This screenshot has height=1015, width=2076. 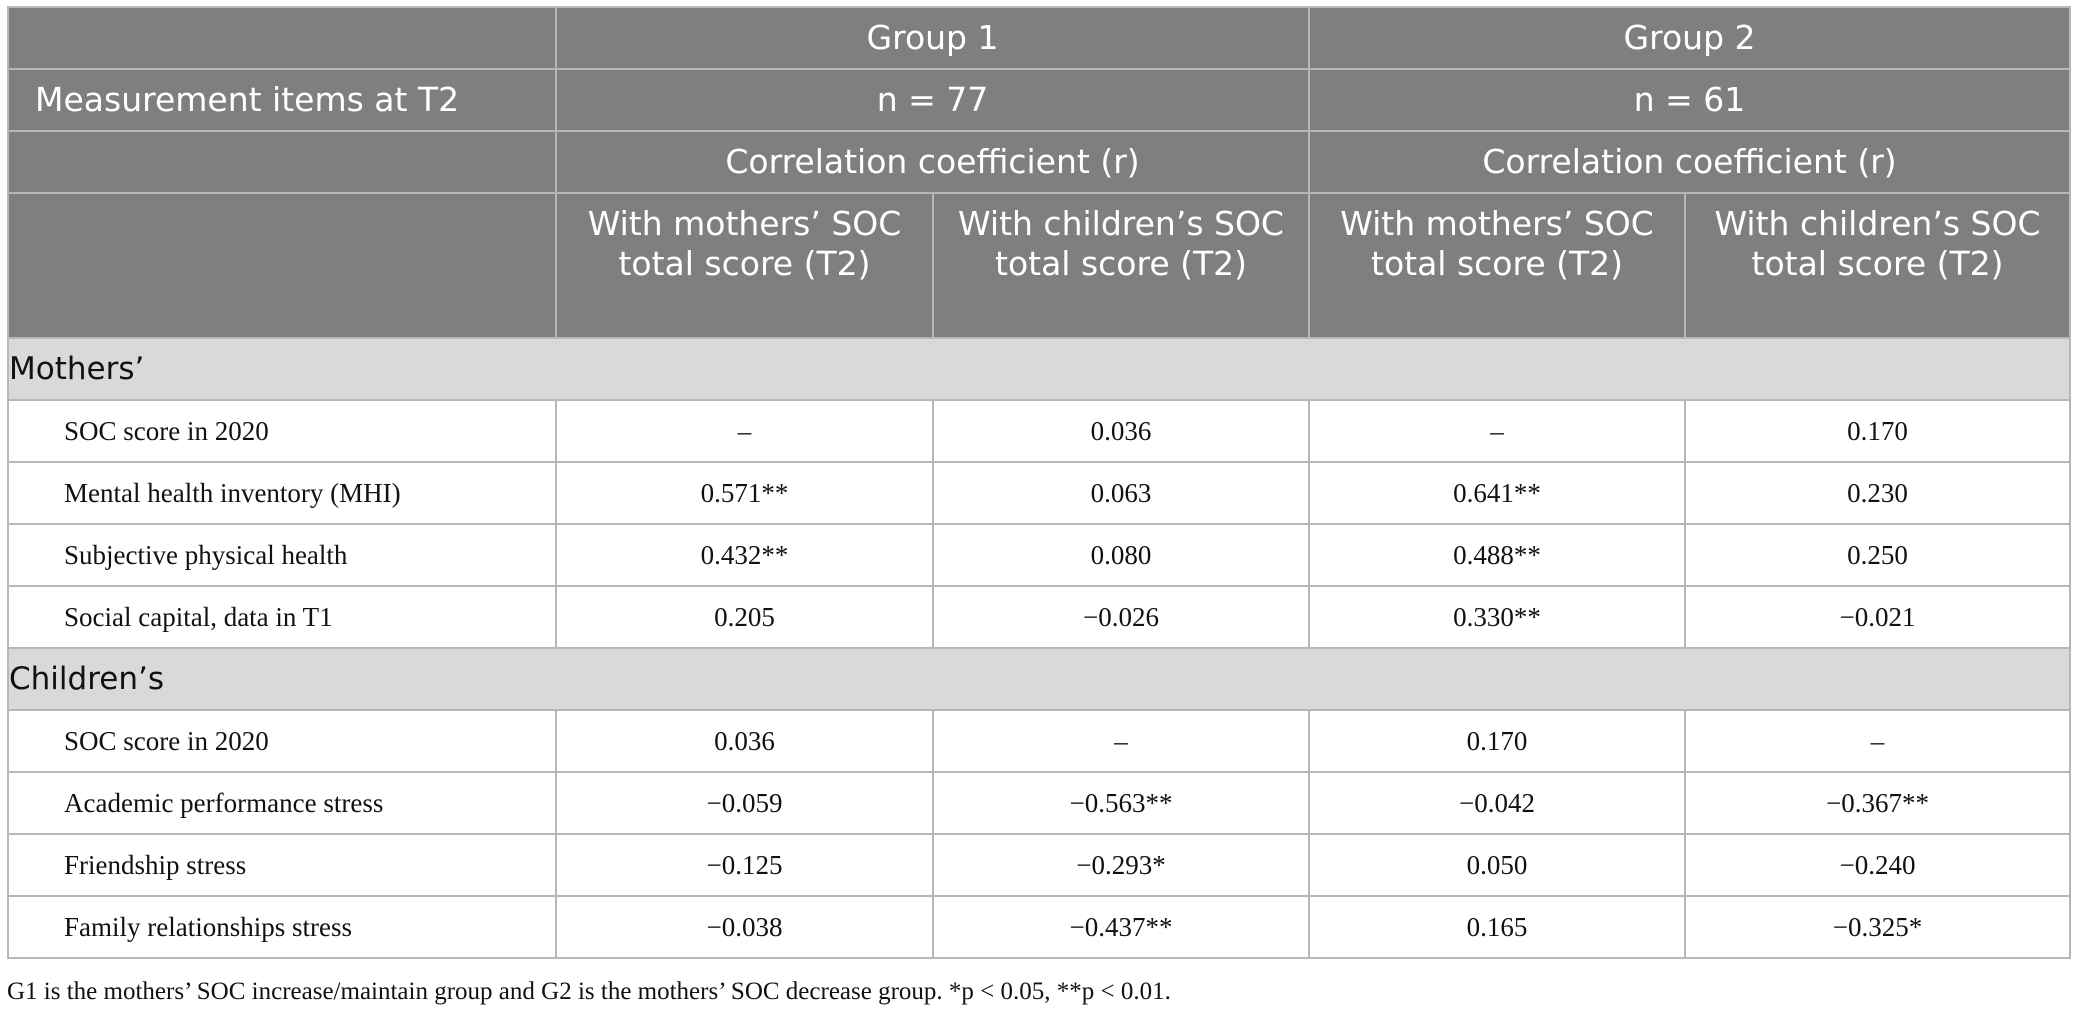 What do you see at coordinates (1121, 865) in the screenshot?
I see `table-cell: −0.293*` at bounding box center [1121, 865].